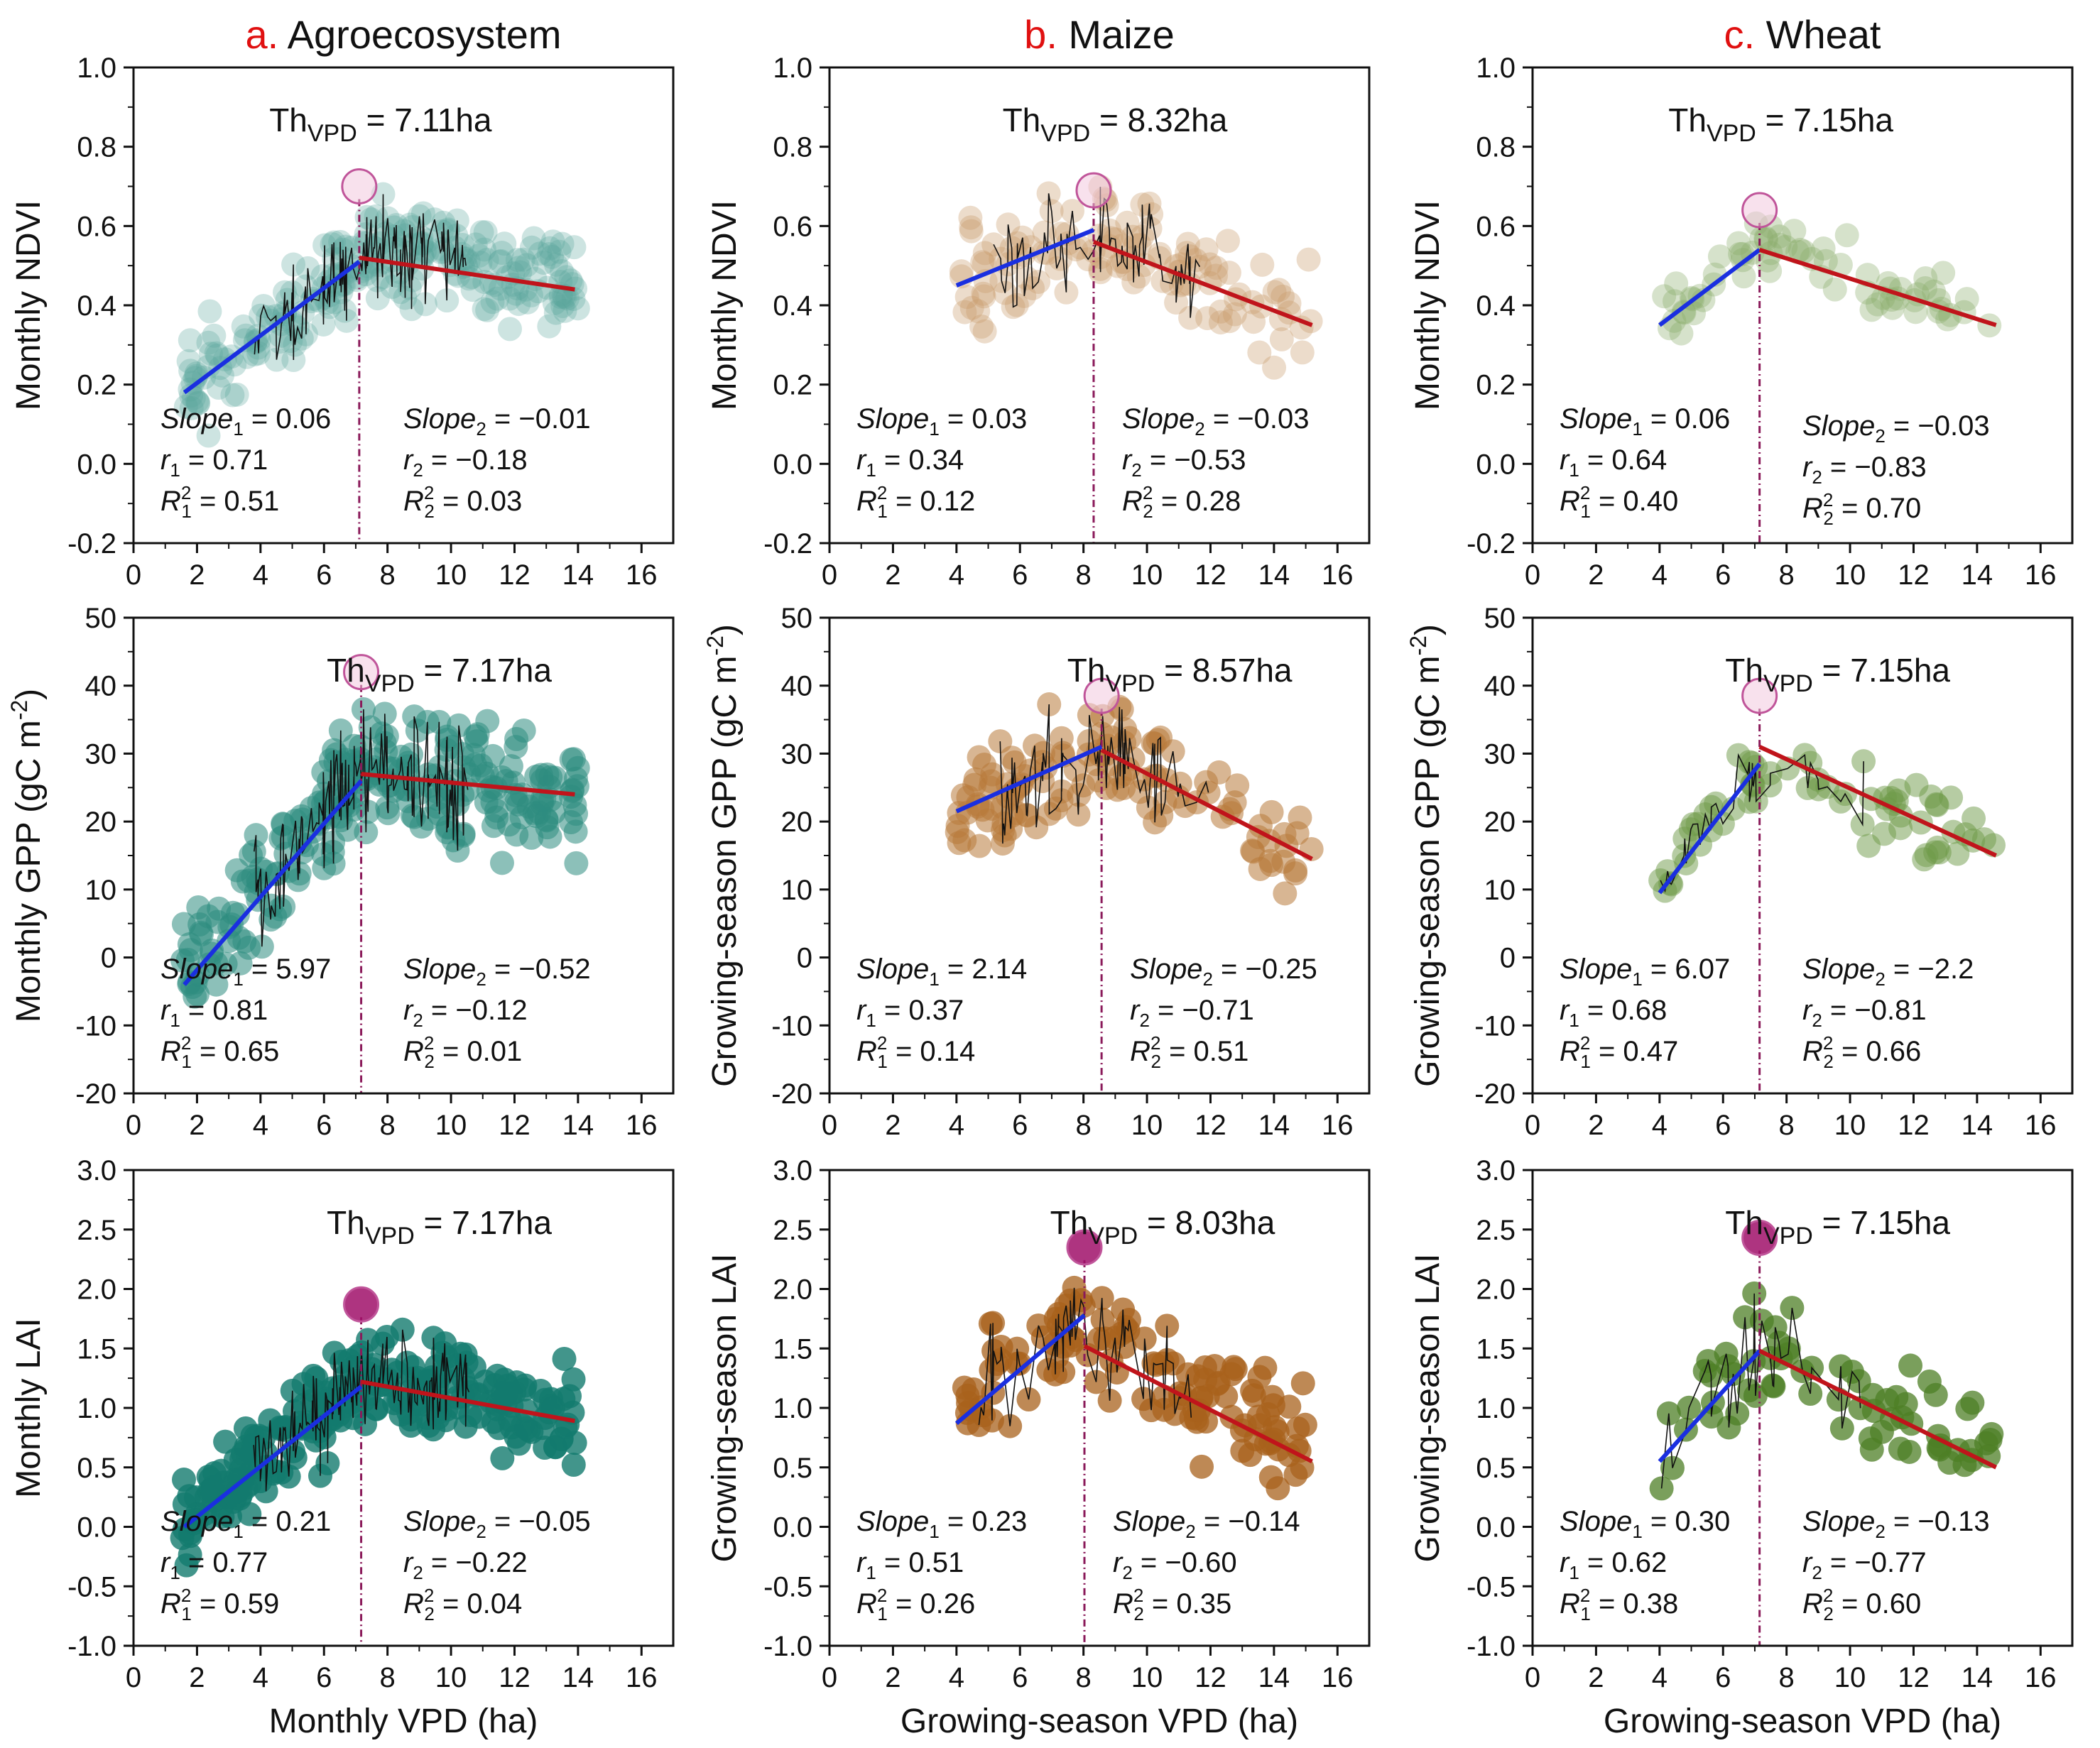  What do you see at coordinates (1874, 1011) in the screenshot?
I see `stat-r-value: = −0.81` at bounding box center [1874, 1011].